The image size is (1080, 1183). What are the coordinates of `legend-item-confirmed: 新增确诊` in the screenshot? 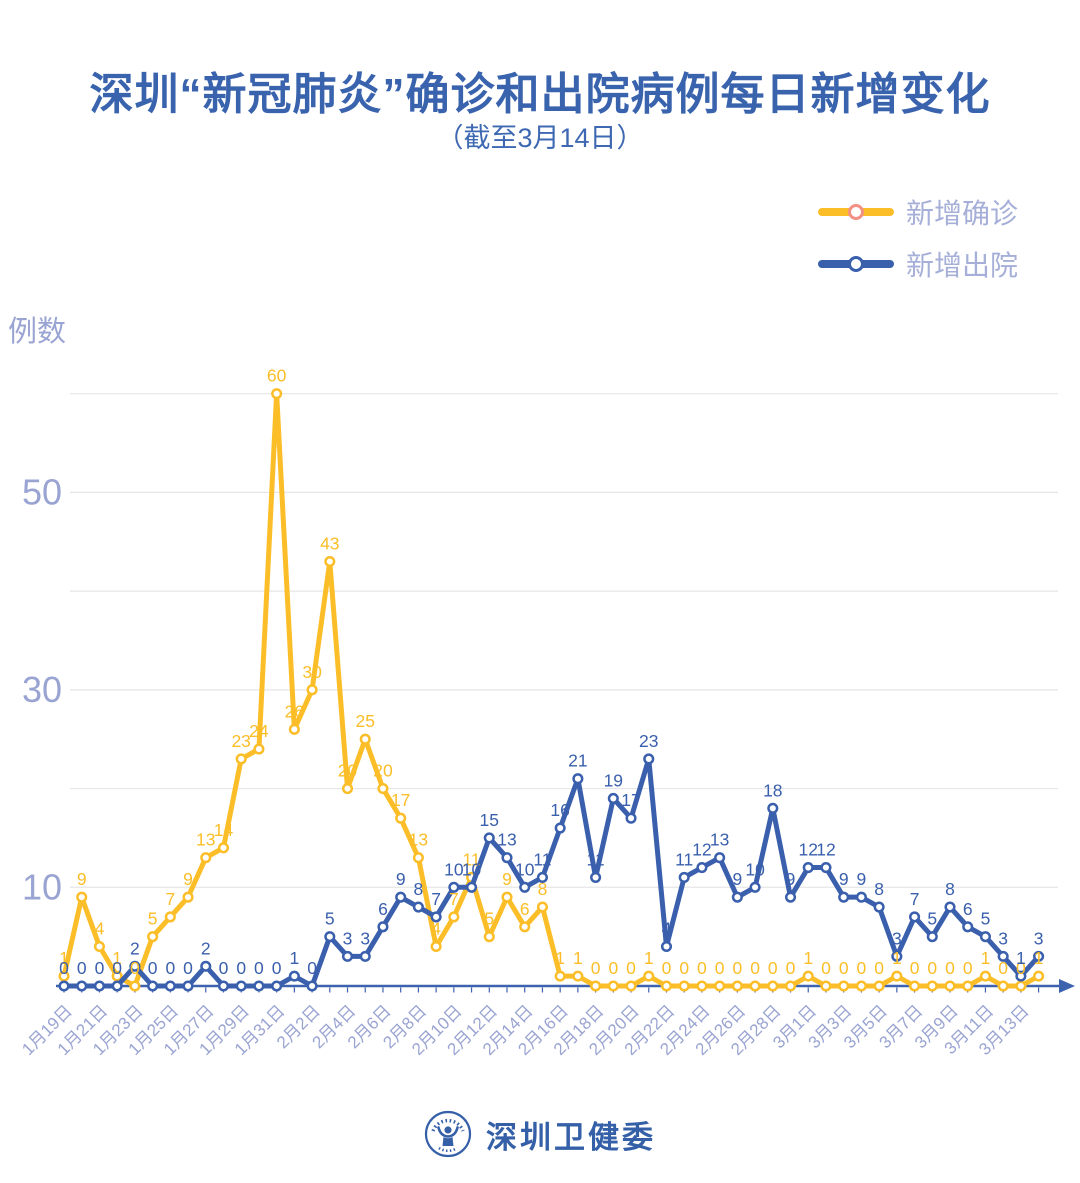 It's located at (917, 212).